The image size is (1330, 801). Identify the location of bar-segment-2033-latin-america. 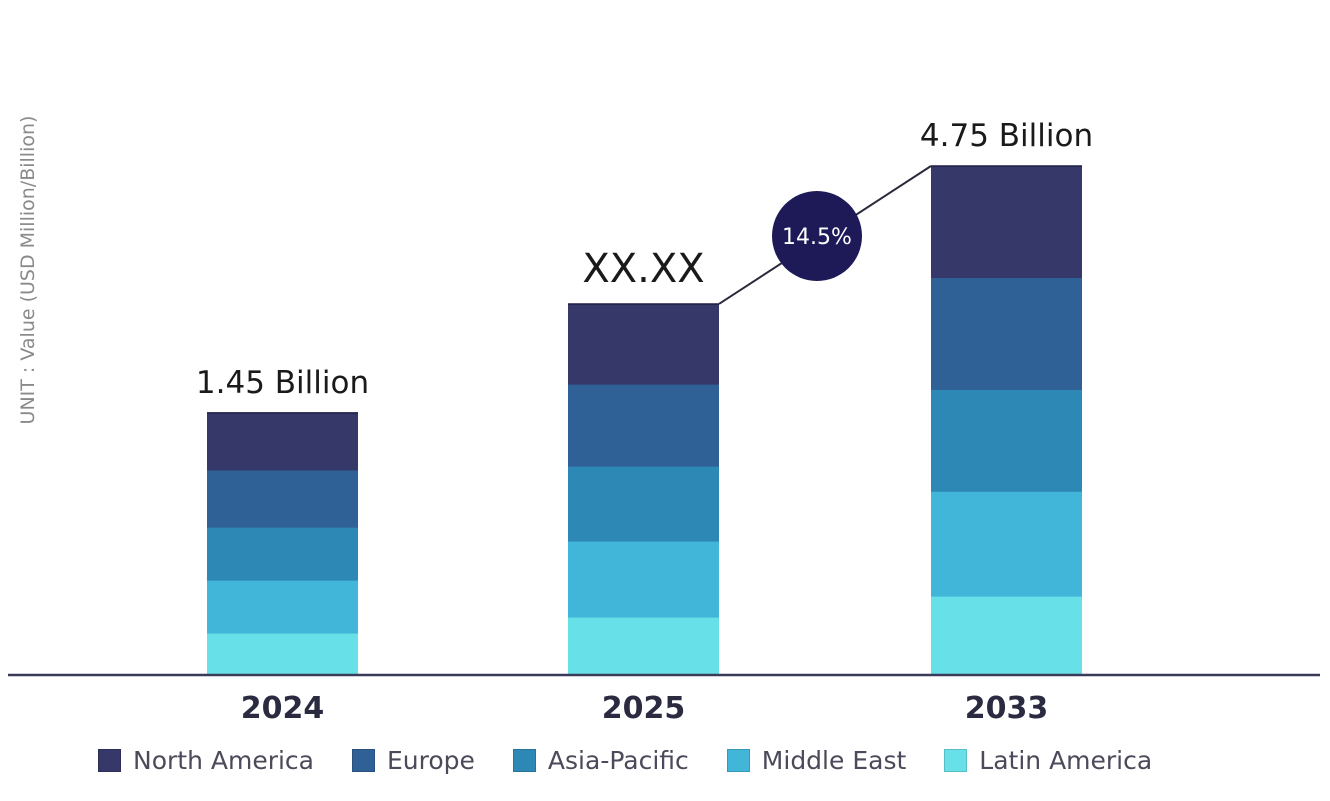
(1006, 636).